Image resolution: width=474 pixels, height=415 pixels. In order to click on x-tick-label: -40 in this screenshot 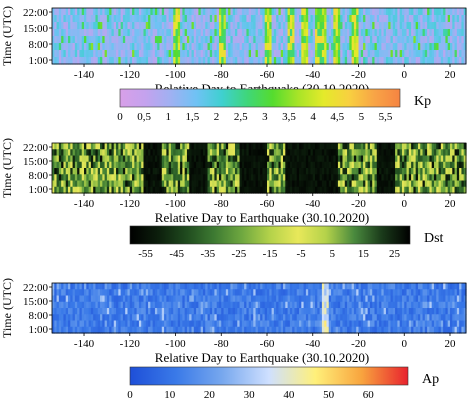, I will do `click(312, 204)`.